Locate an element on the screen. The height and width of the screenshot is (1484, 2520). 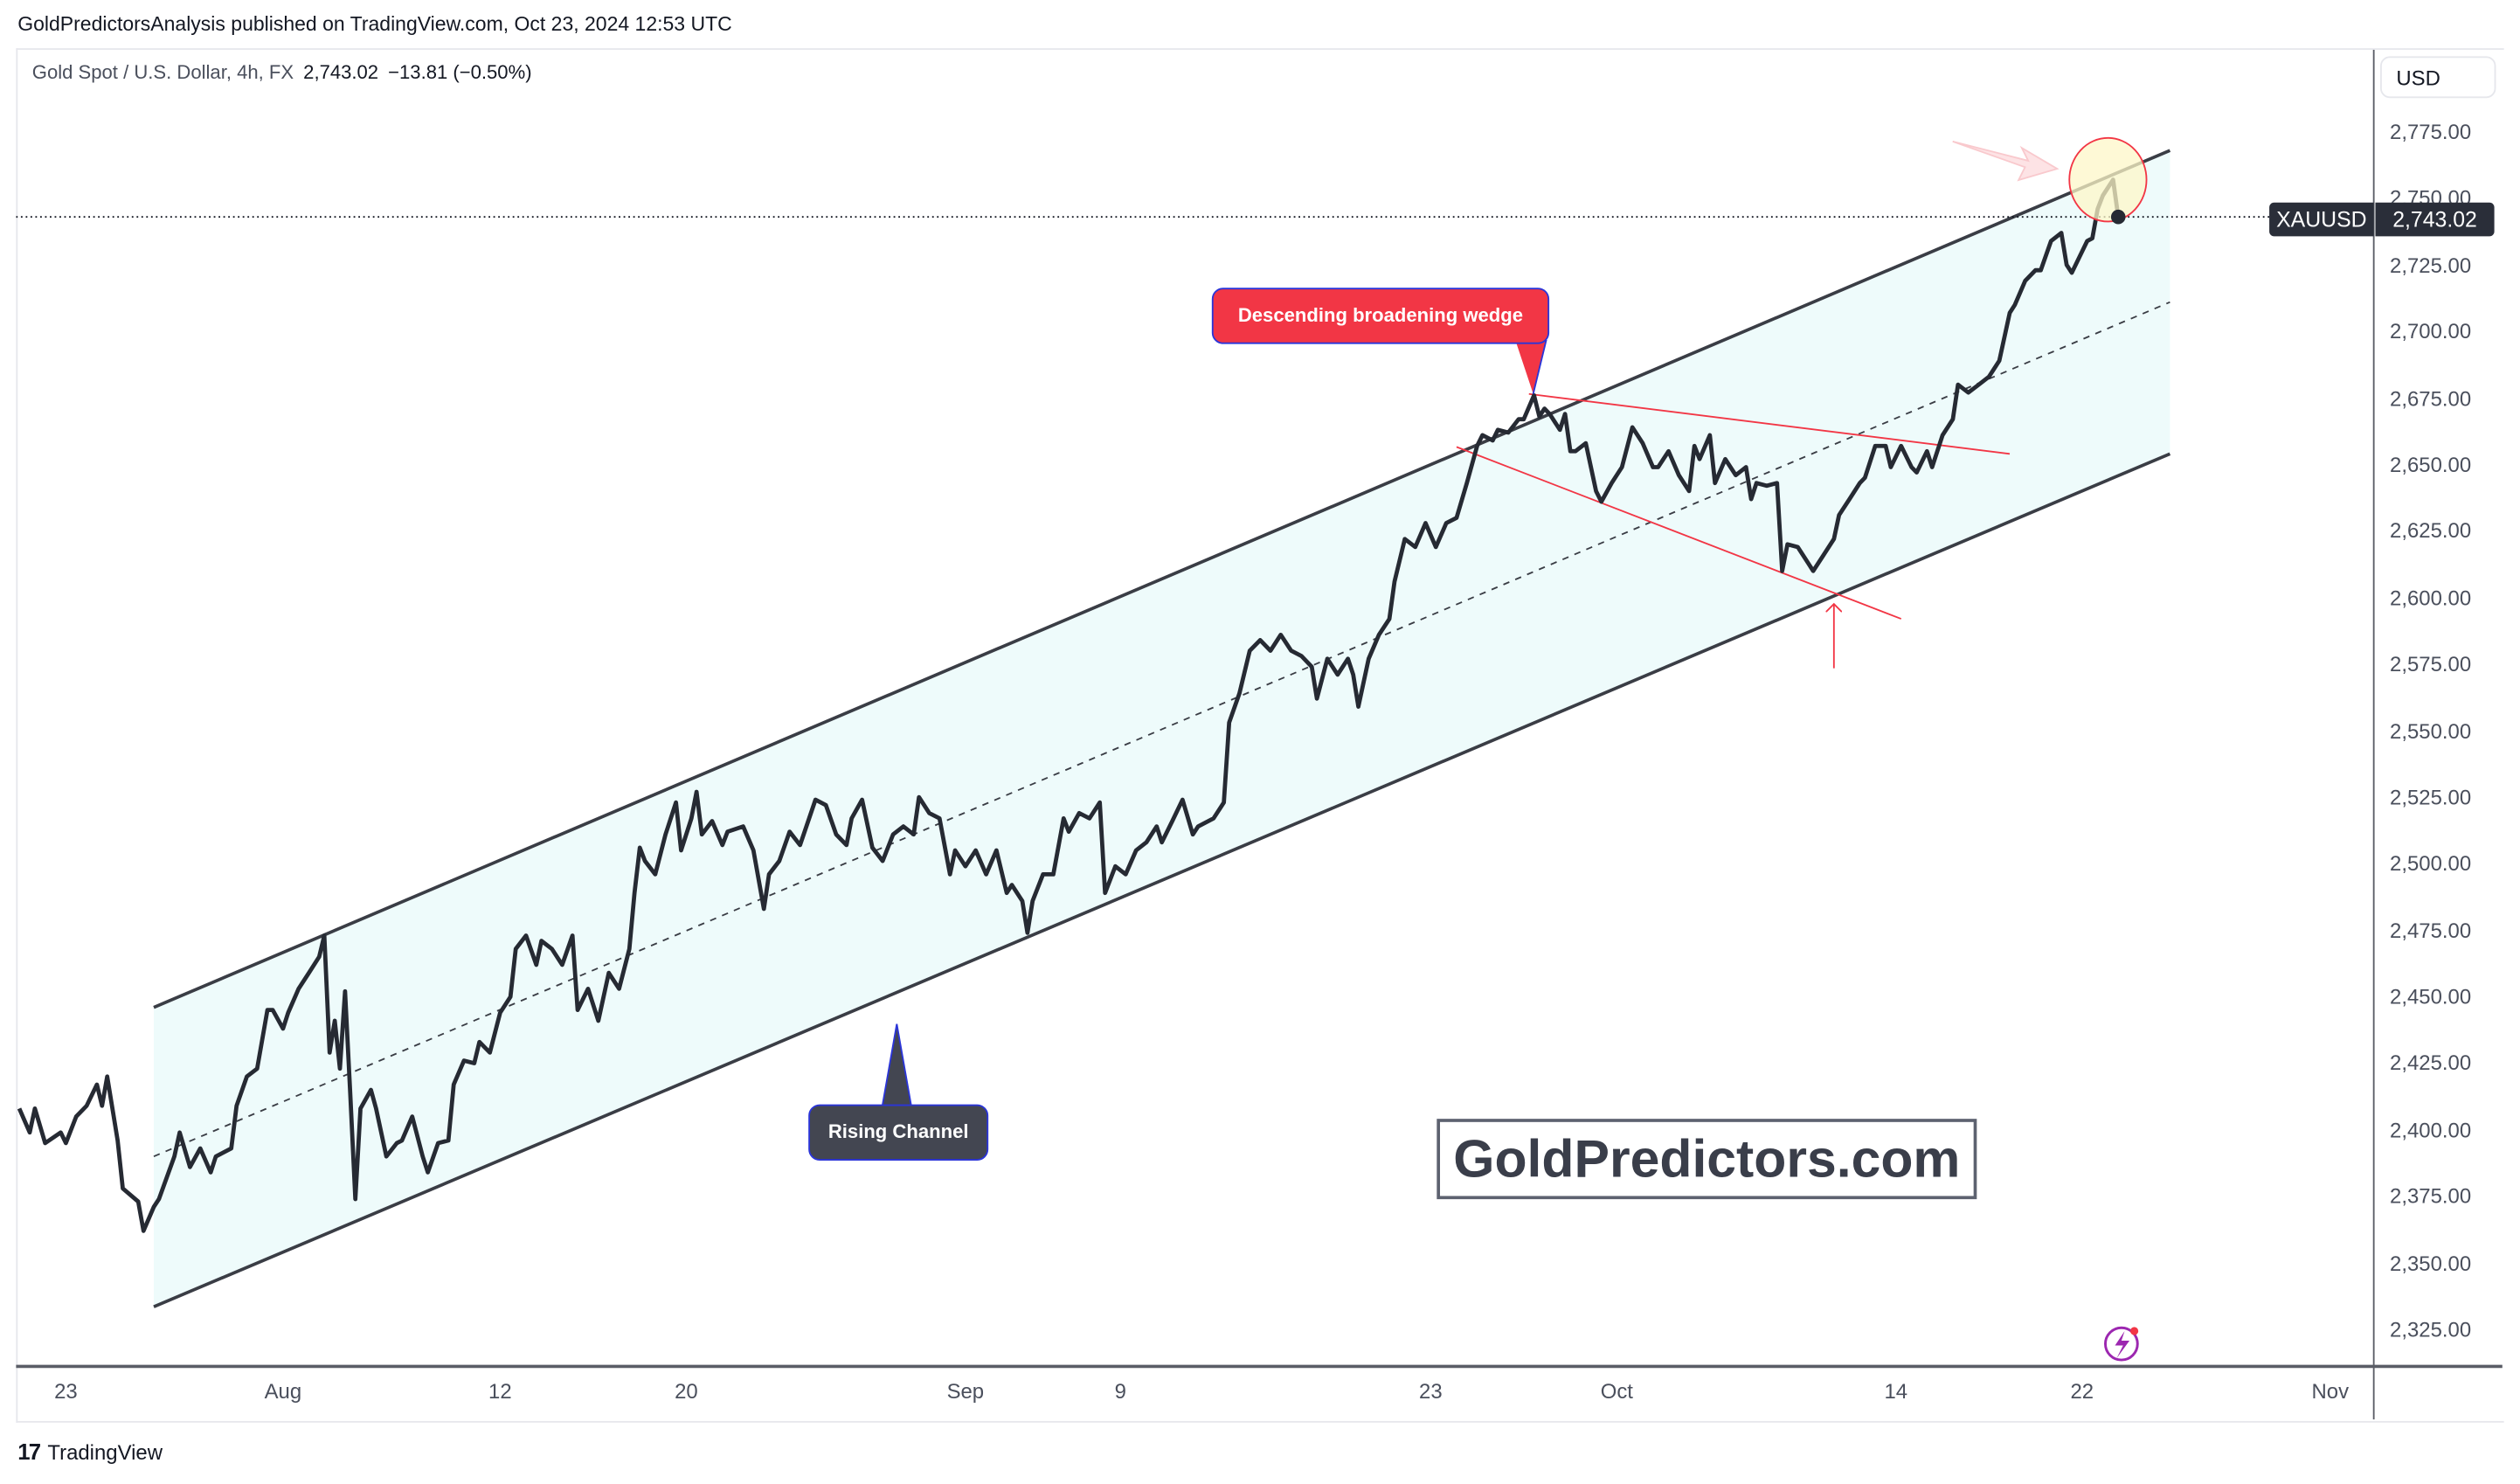
price-tick: 2,650.00 is located at coordinates (2431, 464).